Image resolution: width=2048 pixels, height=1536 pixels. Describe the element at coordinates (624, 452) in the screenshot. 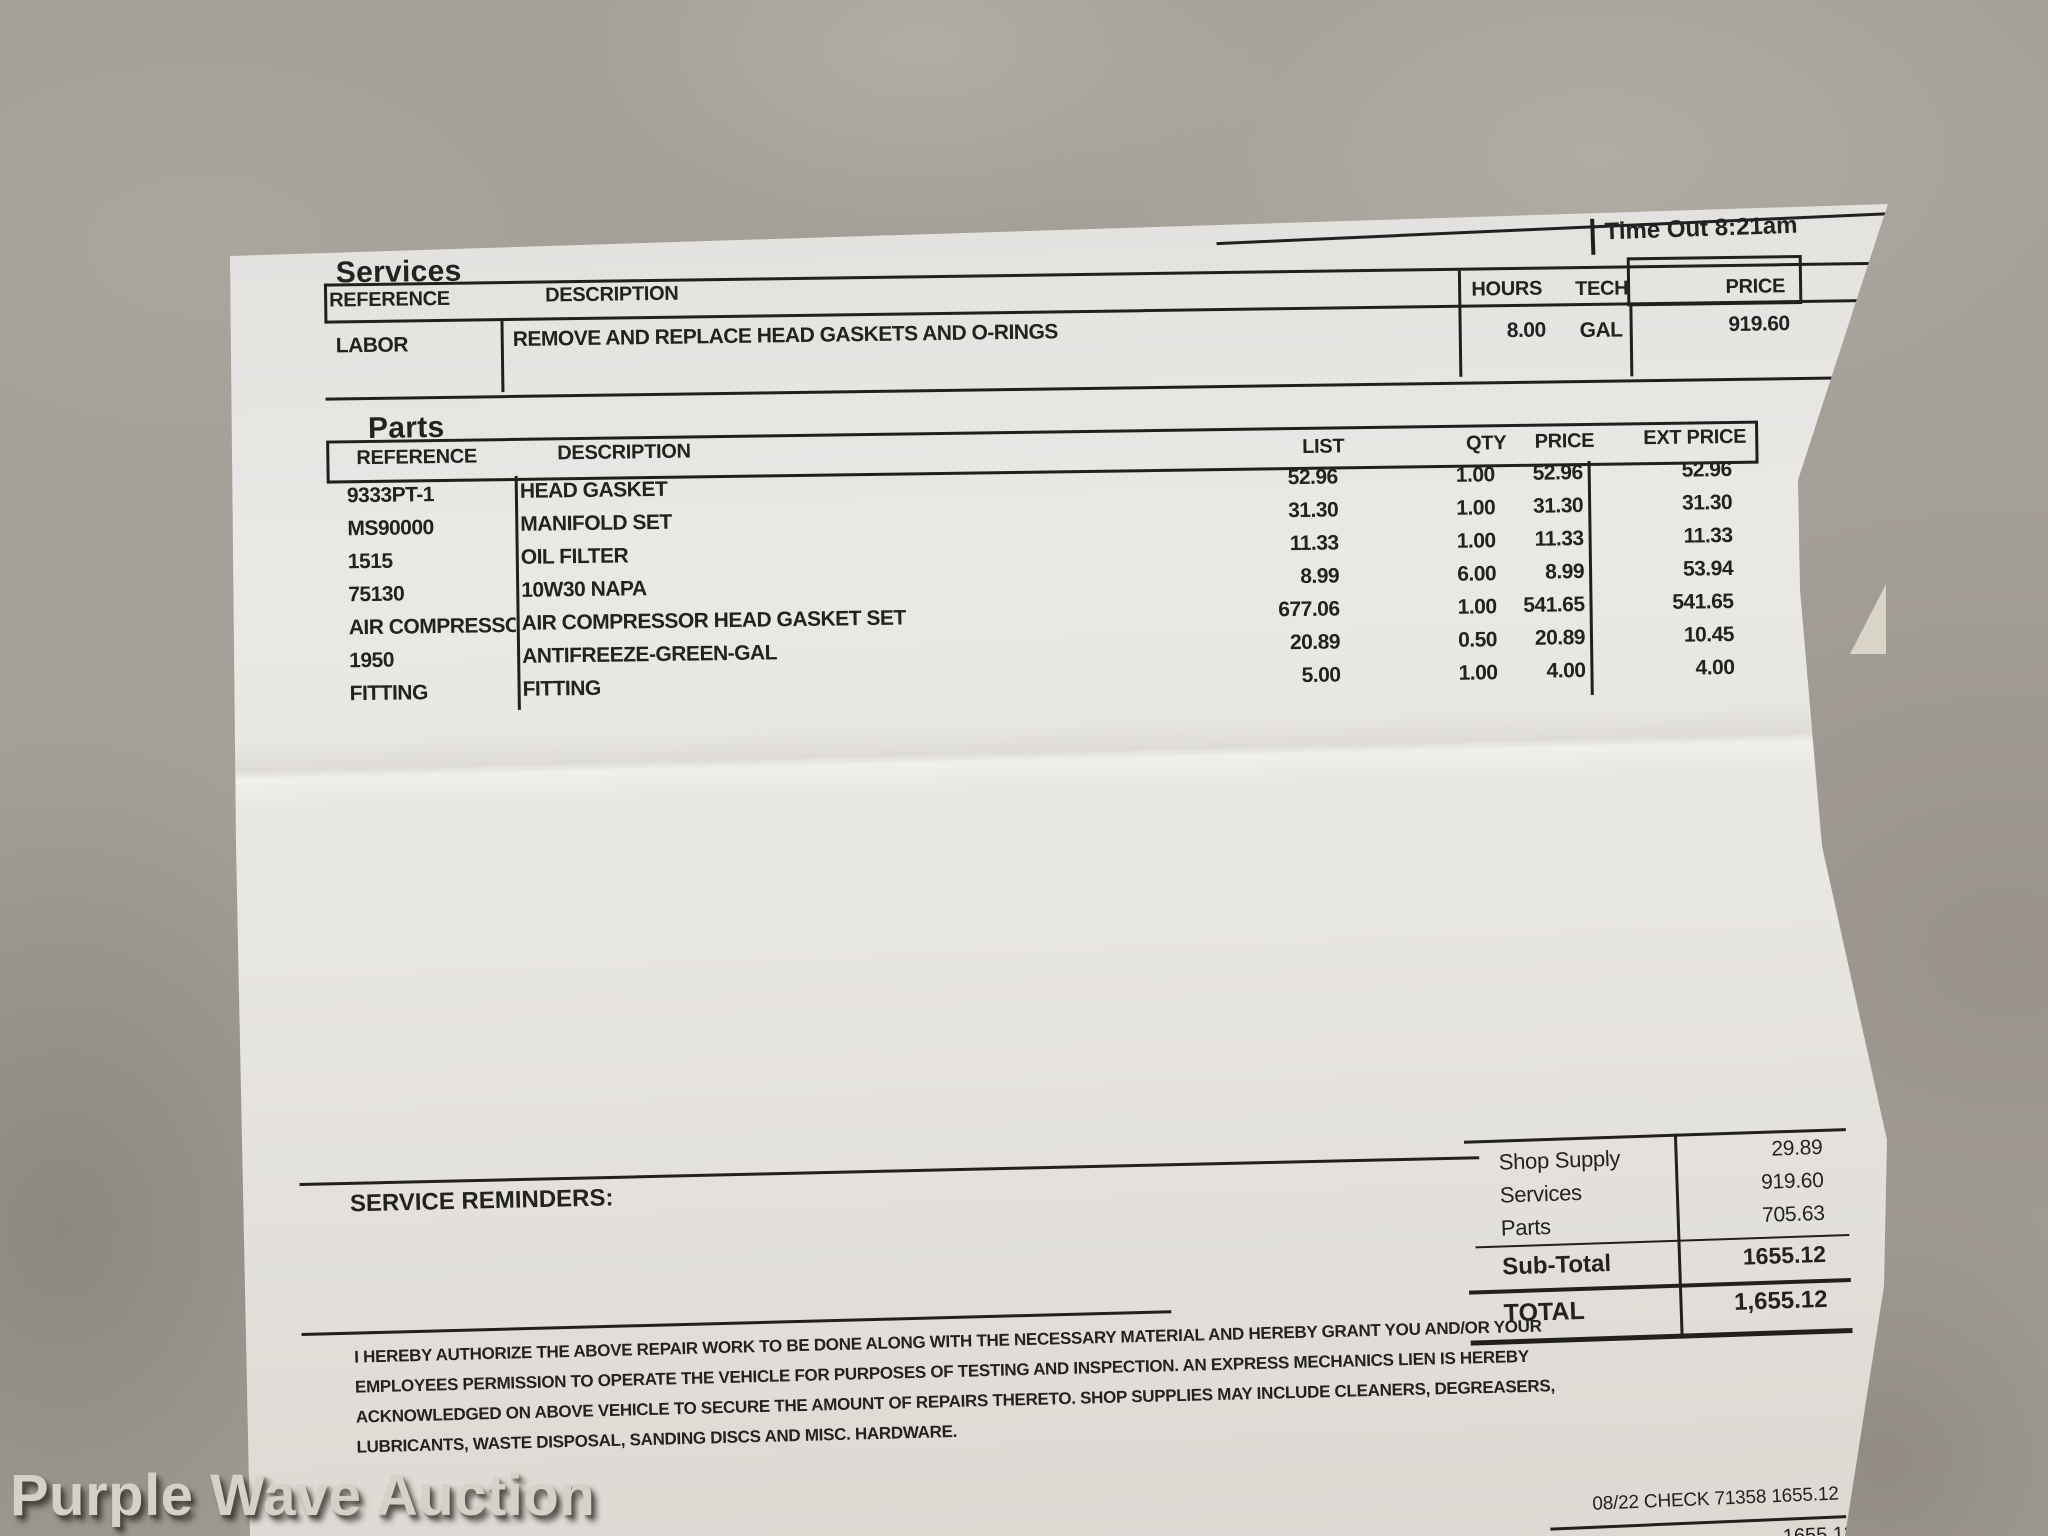

I see `parts-col-description: DESCRIPTION` at that location.